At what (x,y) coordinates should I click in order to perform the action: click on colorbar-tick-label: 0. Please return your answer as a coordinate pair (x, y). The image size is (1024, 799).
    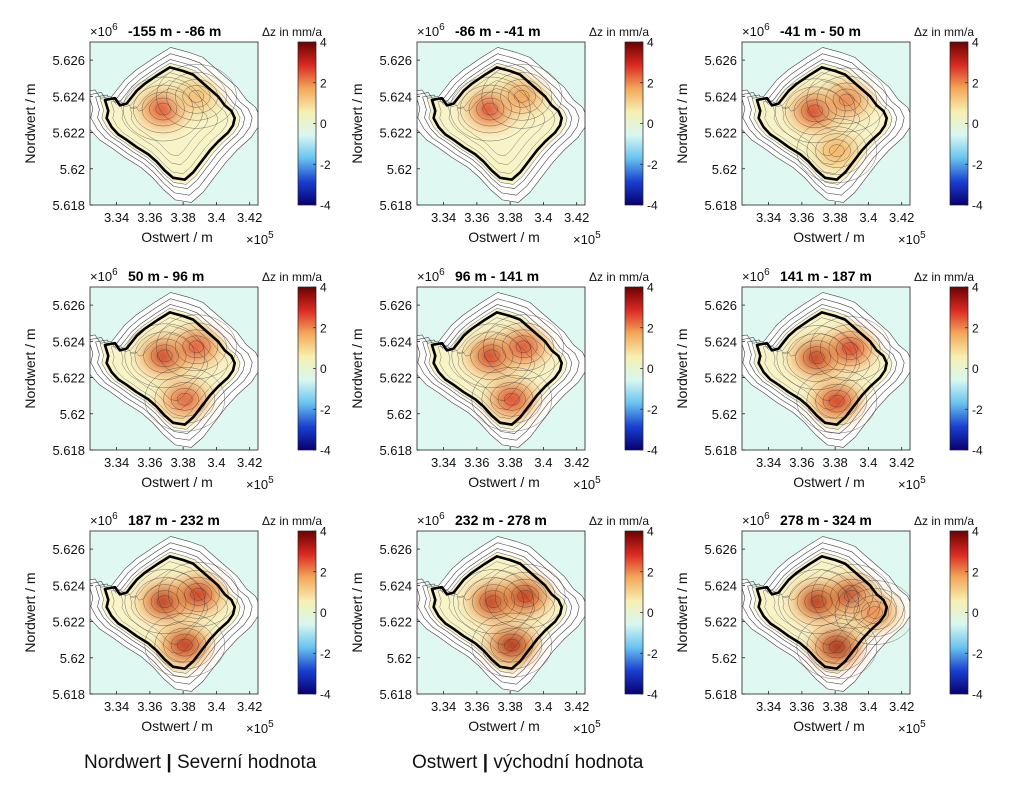
    Looking at the image, I should click on (650, 613).